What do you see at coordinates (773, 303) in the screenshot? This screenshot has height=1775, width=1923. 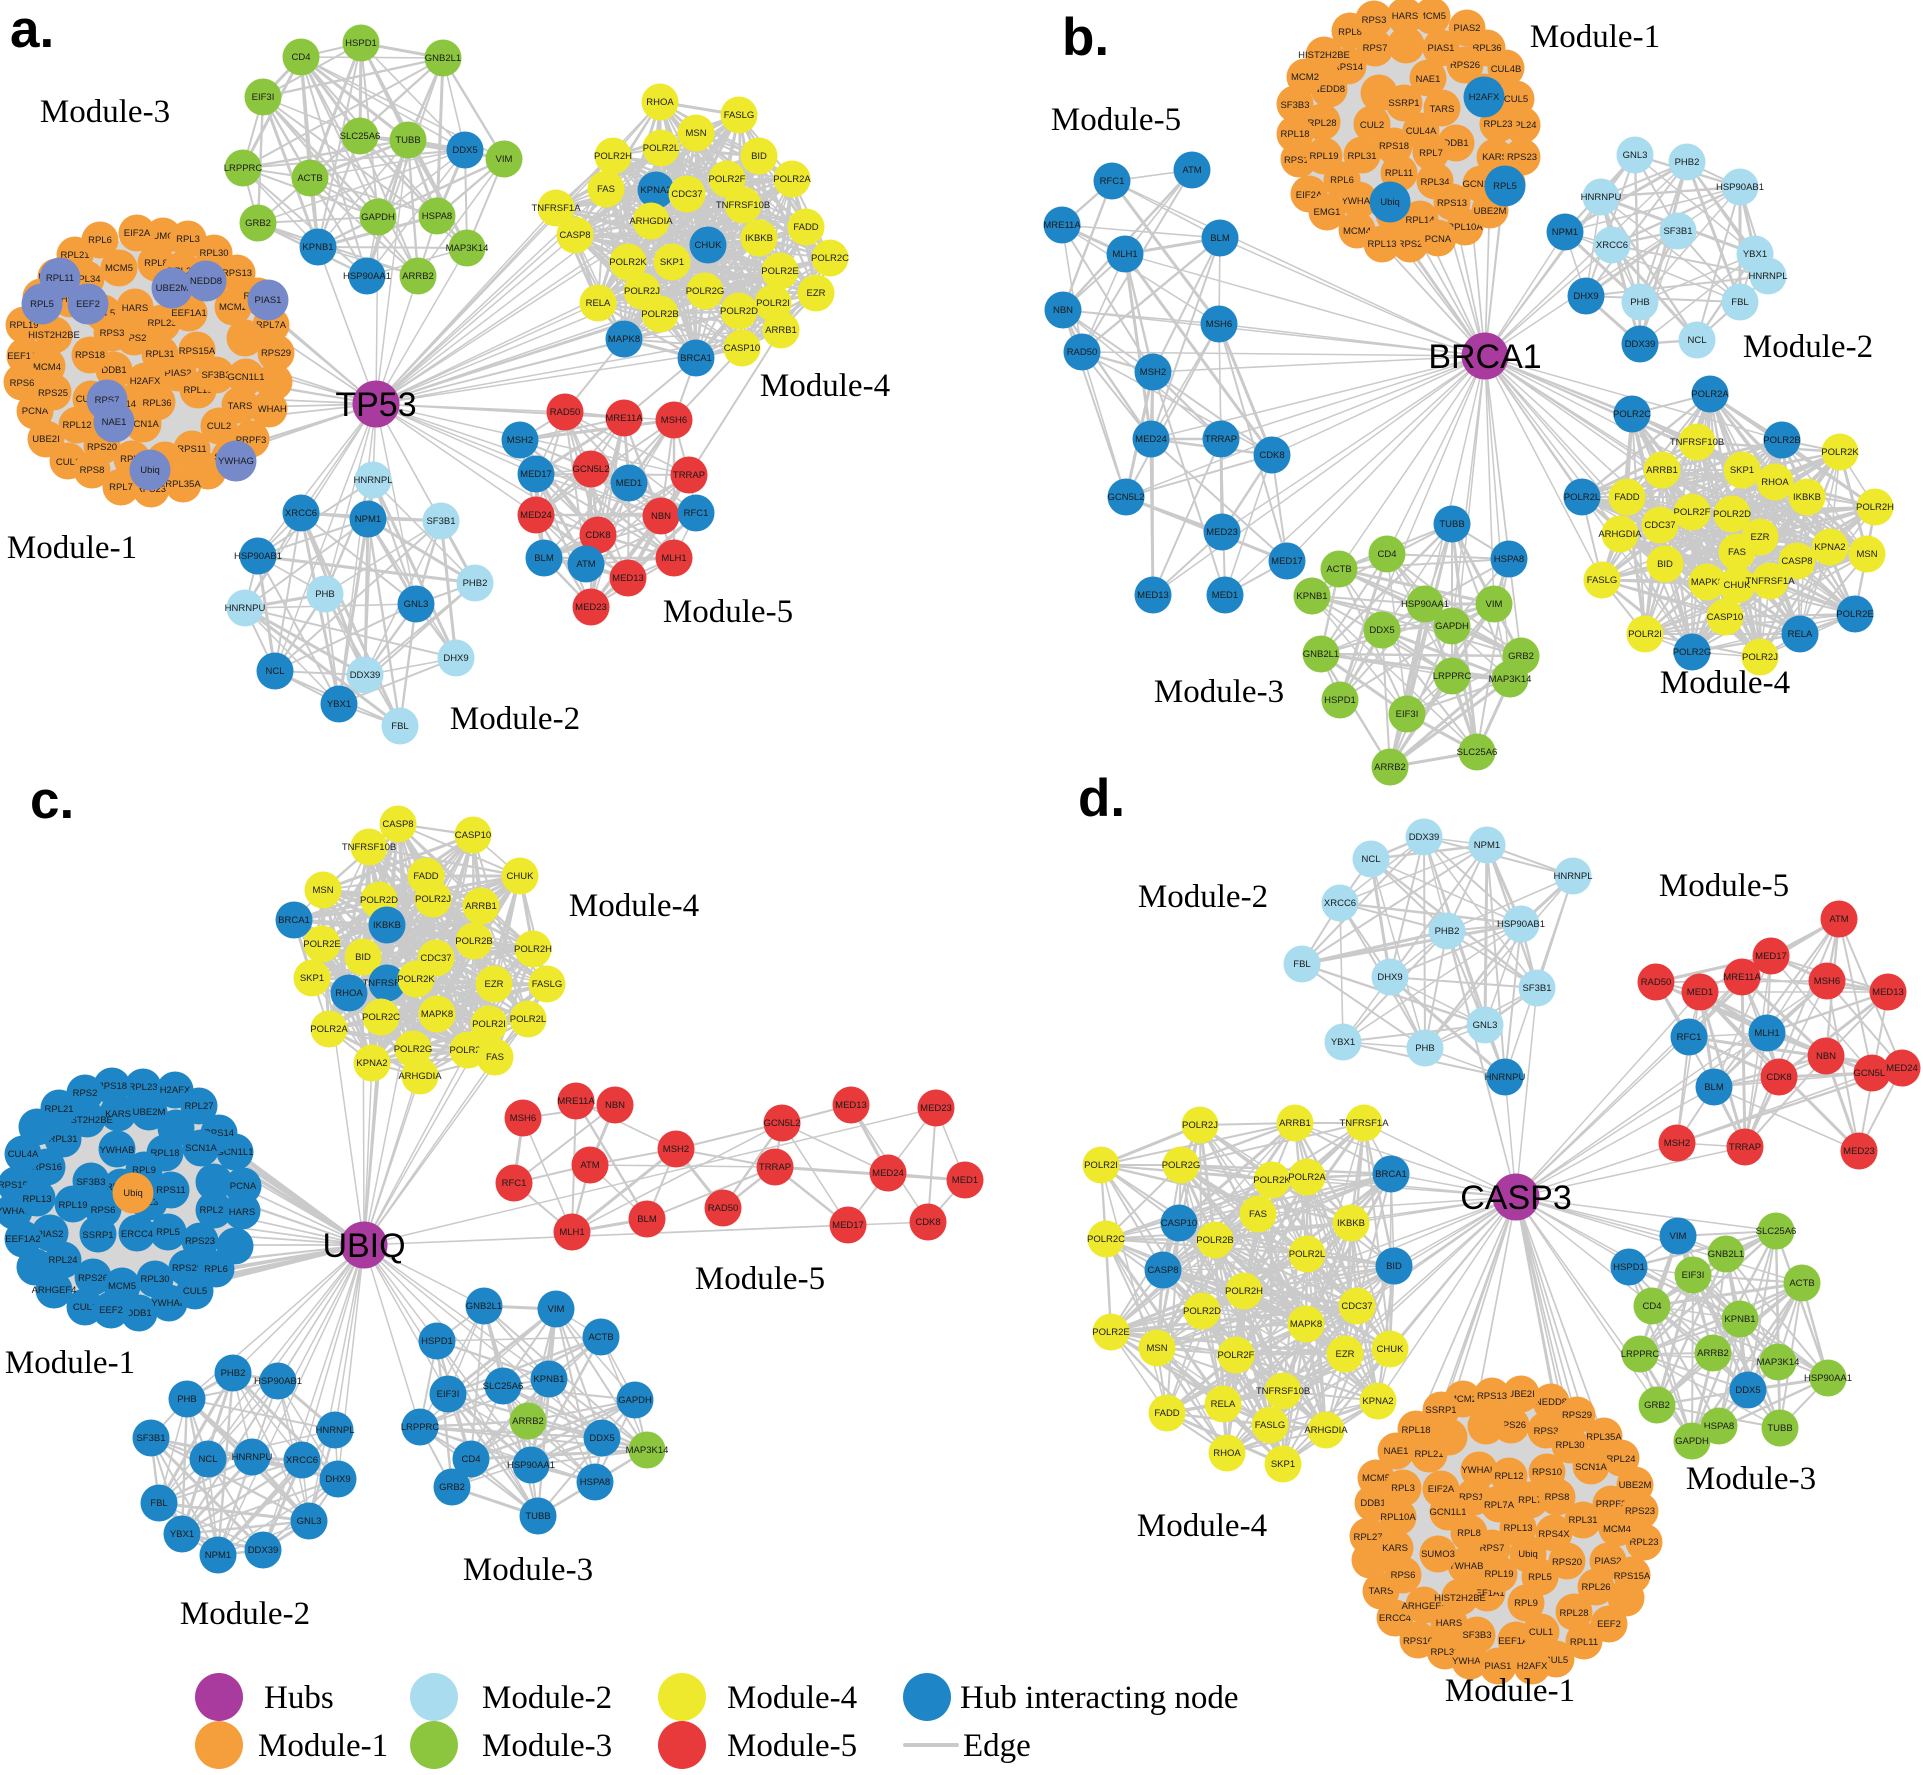 I see `svg-text: POLR2I` at bounding box center [773, 303].